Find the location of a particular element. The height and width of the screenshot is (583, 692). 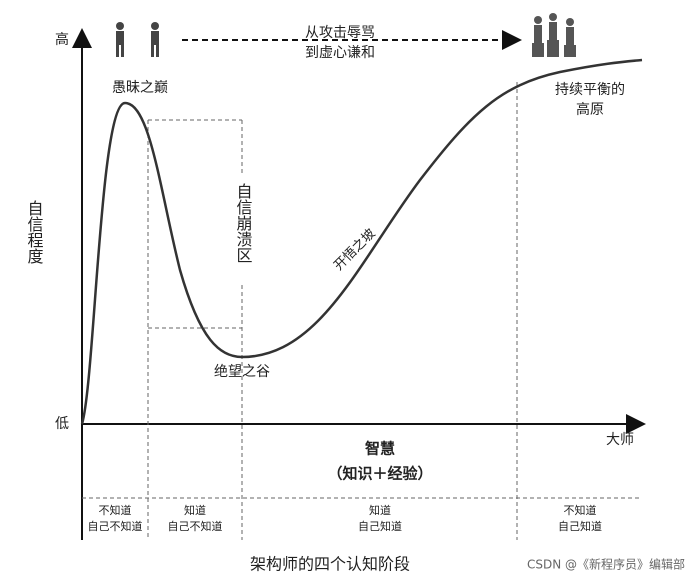

plateau-label: 持续平衡的 is located at coordinates (590, 89).